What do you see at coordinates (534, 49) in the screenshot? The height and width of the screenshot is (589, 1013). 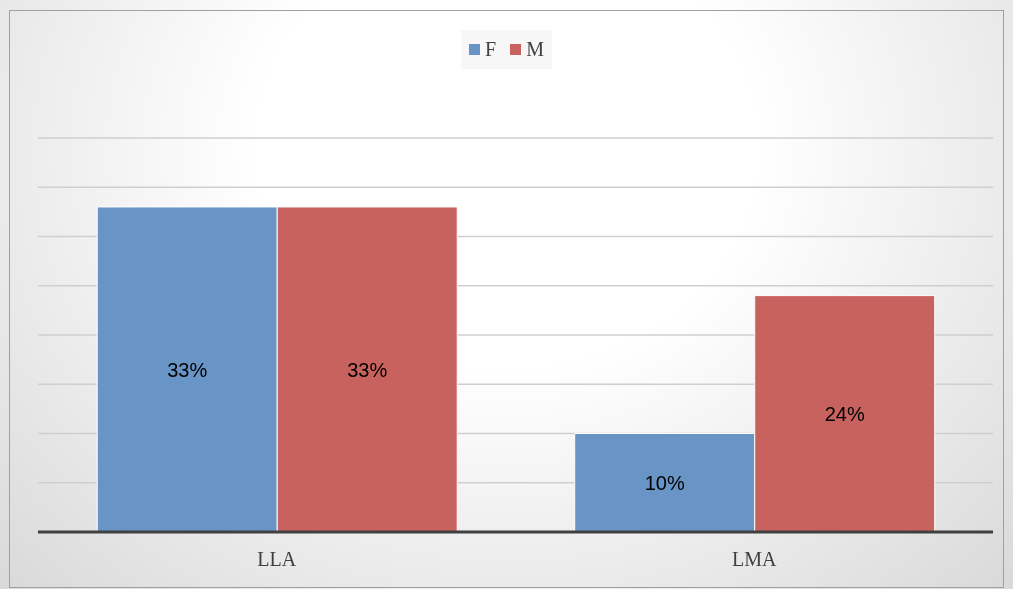 I see `text: M` at bounding box center [534, 49].